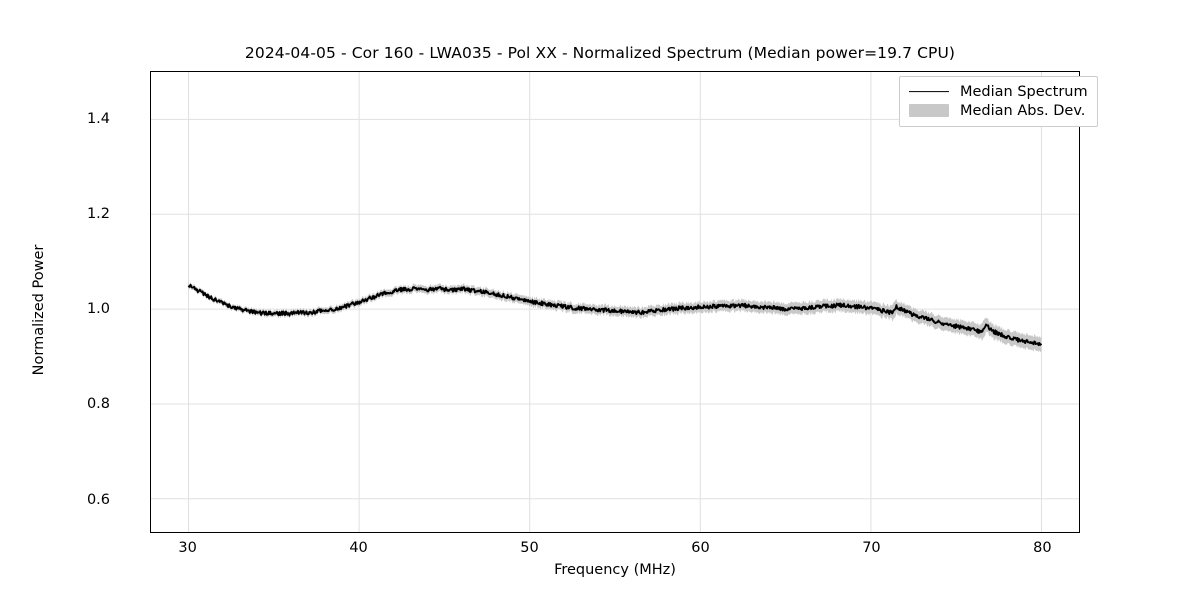 This screenshot has width=1200, height=600. What do you see at coordinates (358, 548) in the screenshot?
I see `x-tick-label: 40` at bounding box center [358, 548].